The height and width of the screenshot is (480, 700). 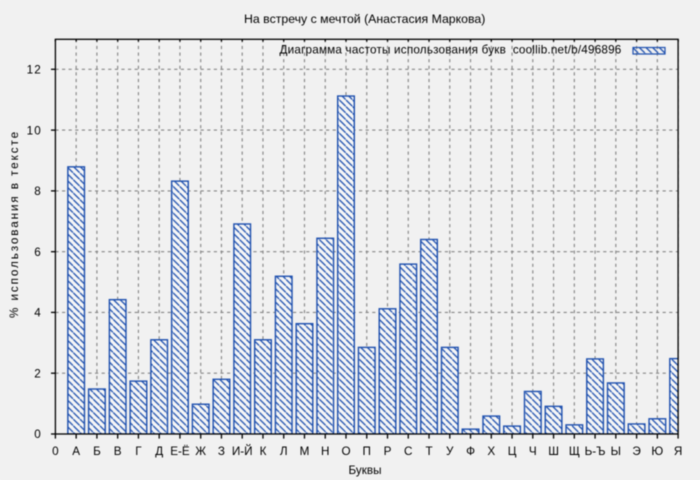 I want to click on svg-text: С, so click(x=408, y=451).